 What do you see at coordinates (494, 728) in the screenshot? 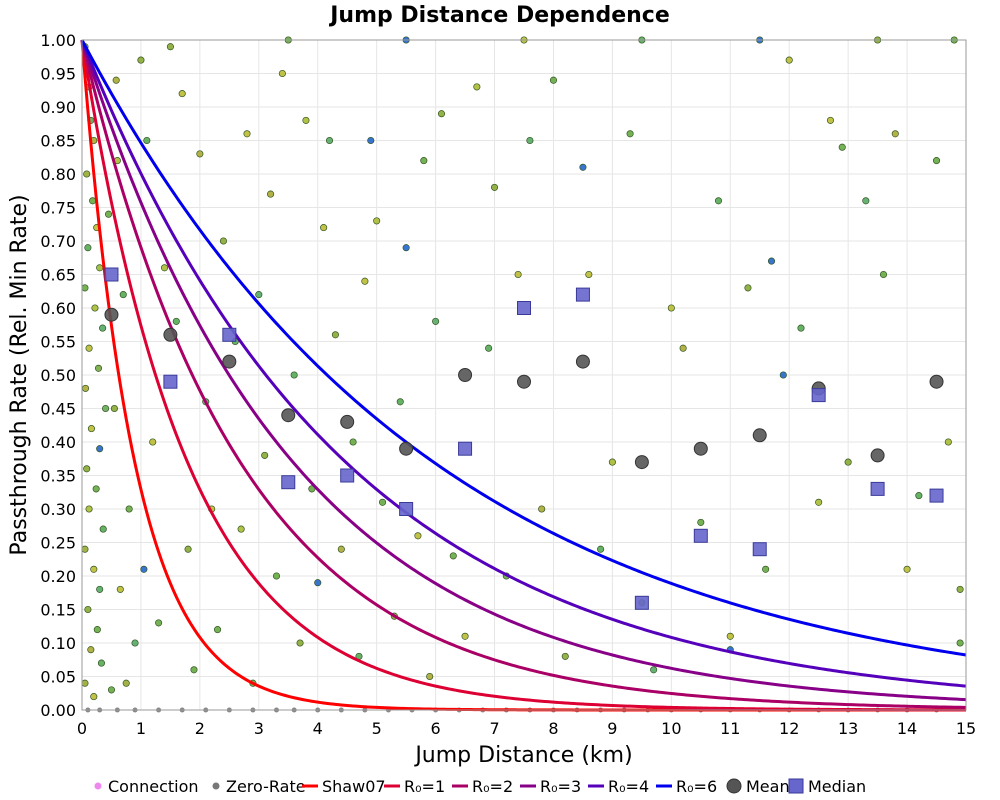
I see `x-tick-label: 7` at bounding box center [494, 728].